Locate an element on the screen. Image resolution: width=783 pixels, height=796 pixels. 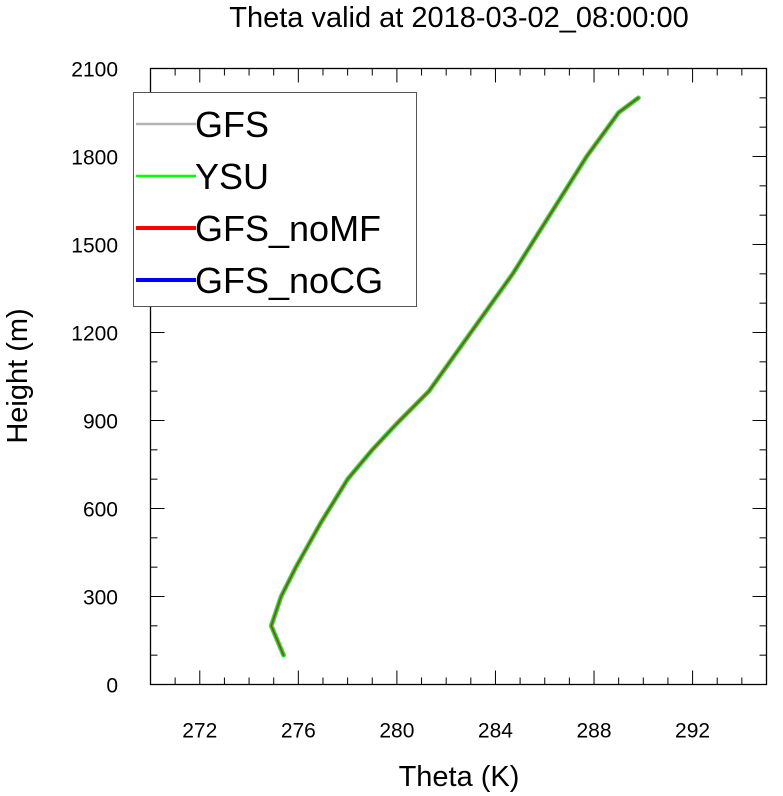
y-tick-label: 1500 is located at coordinates (94, 246).